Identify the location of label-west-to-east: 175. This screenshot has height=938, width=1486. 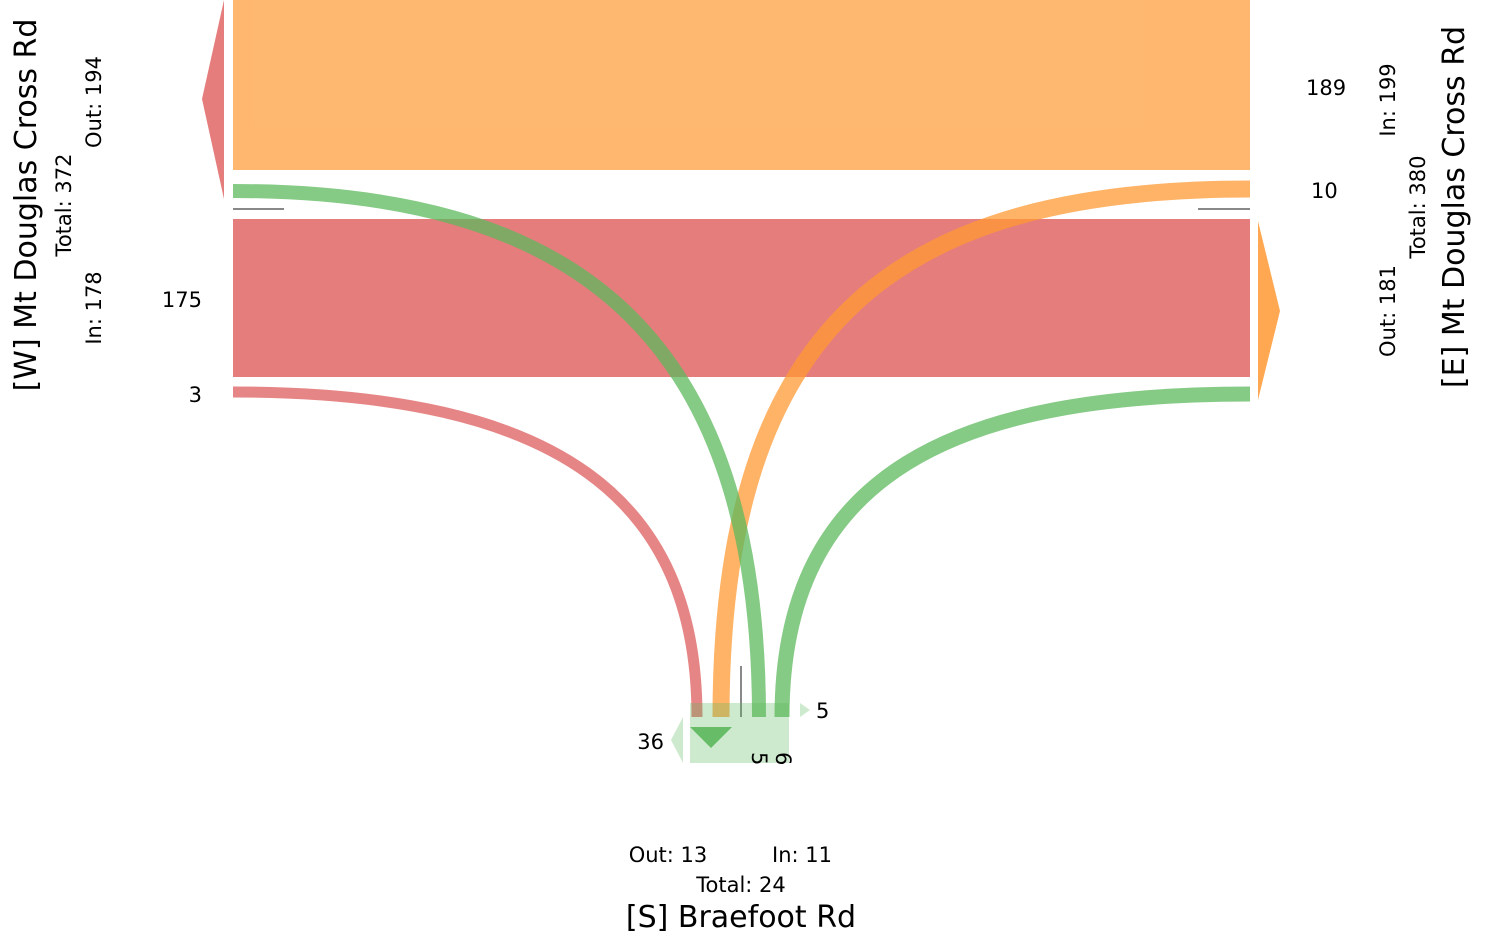
(182, 300).